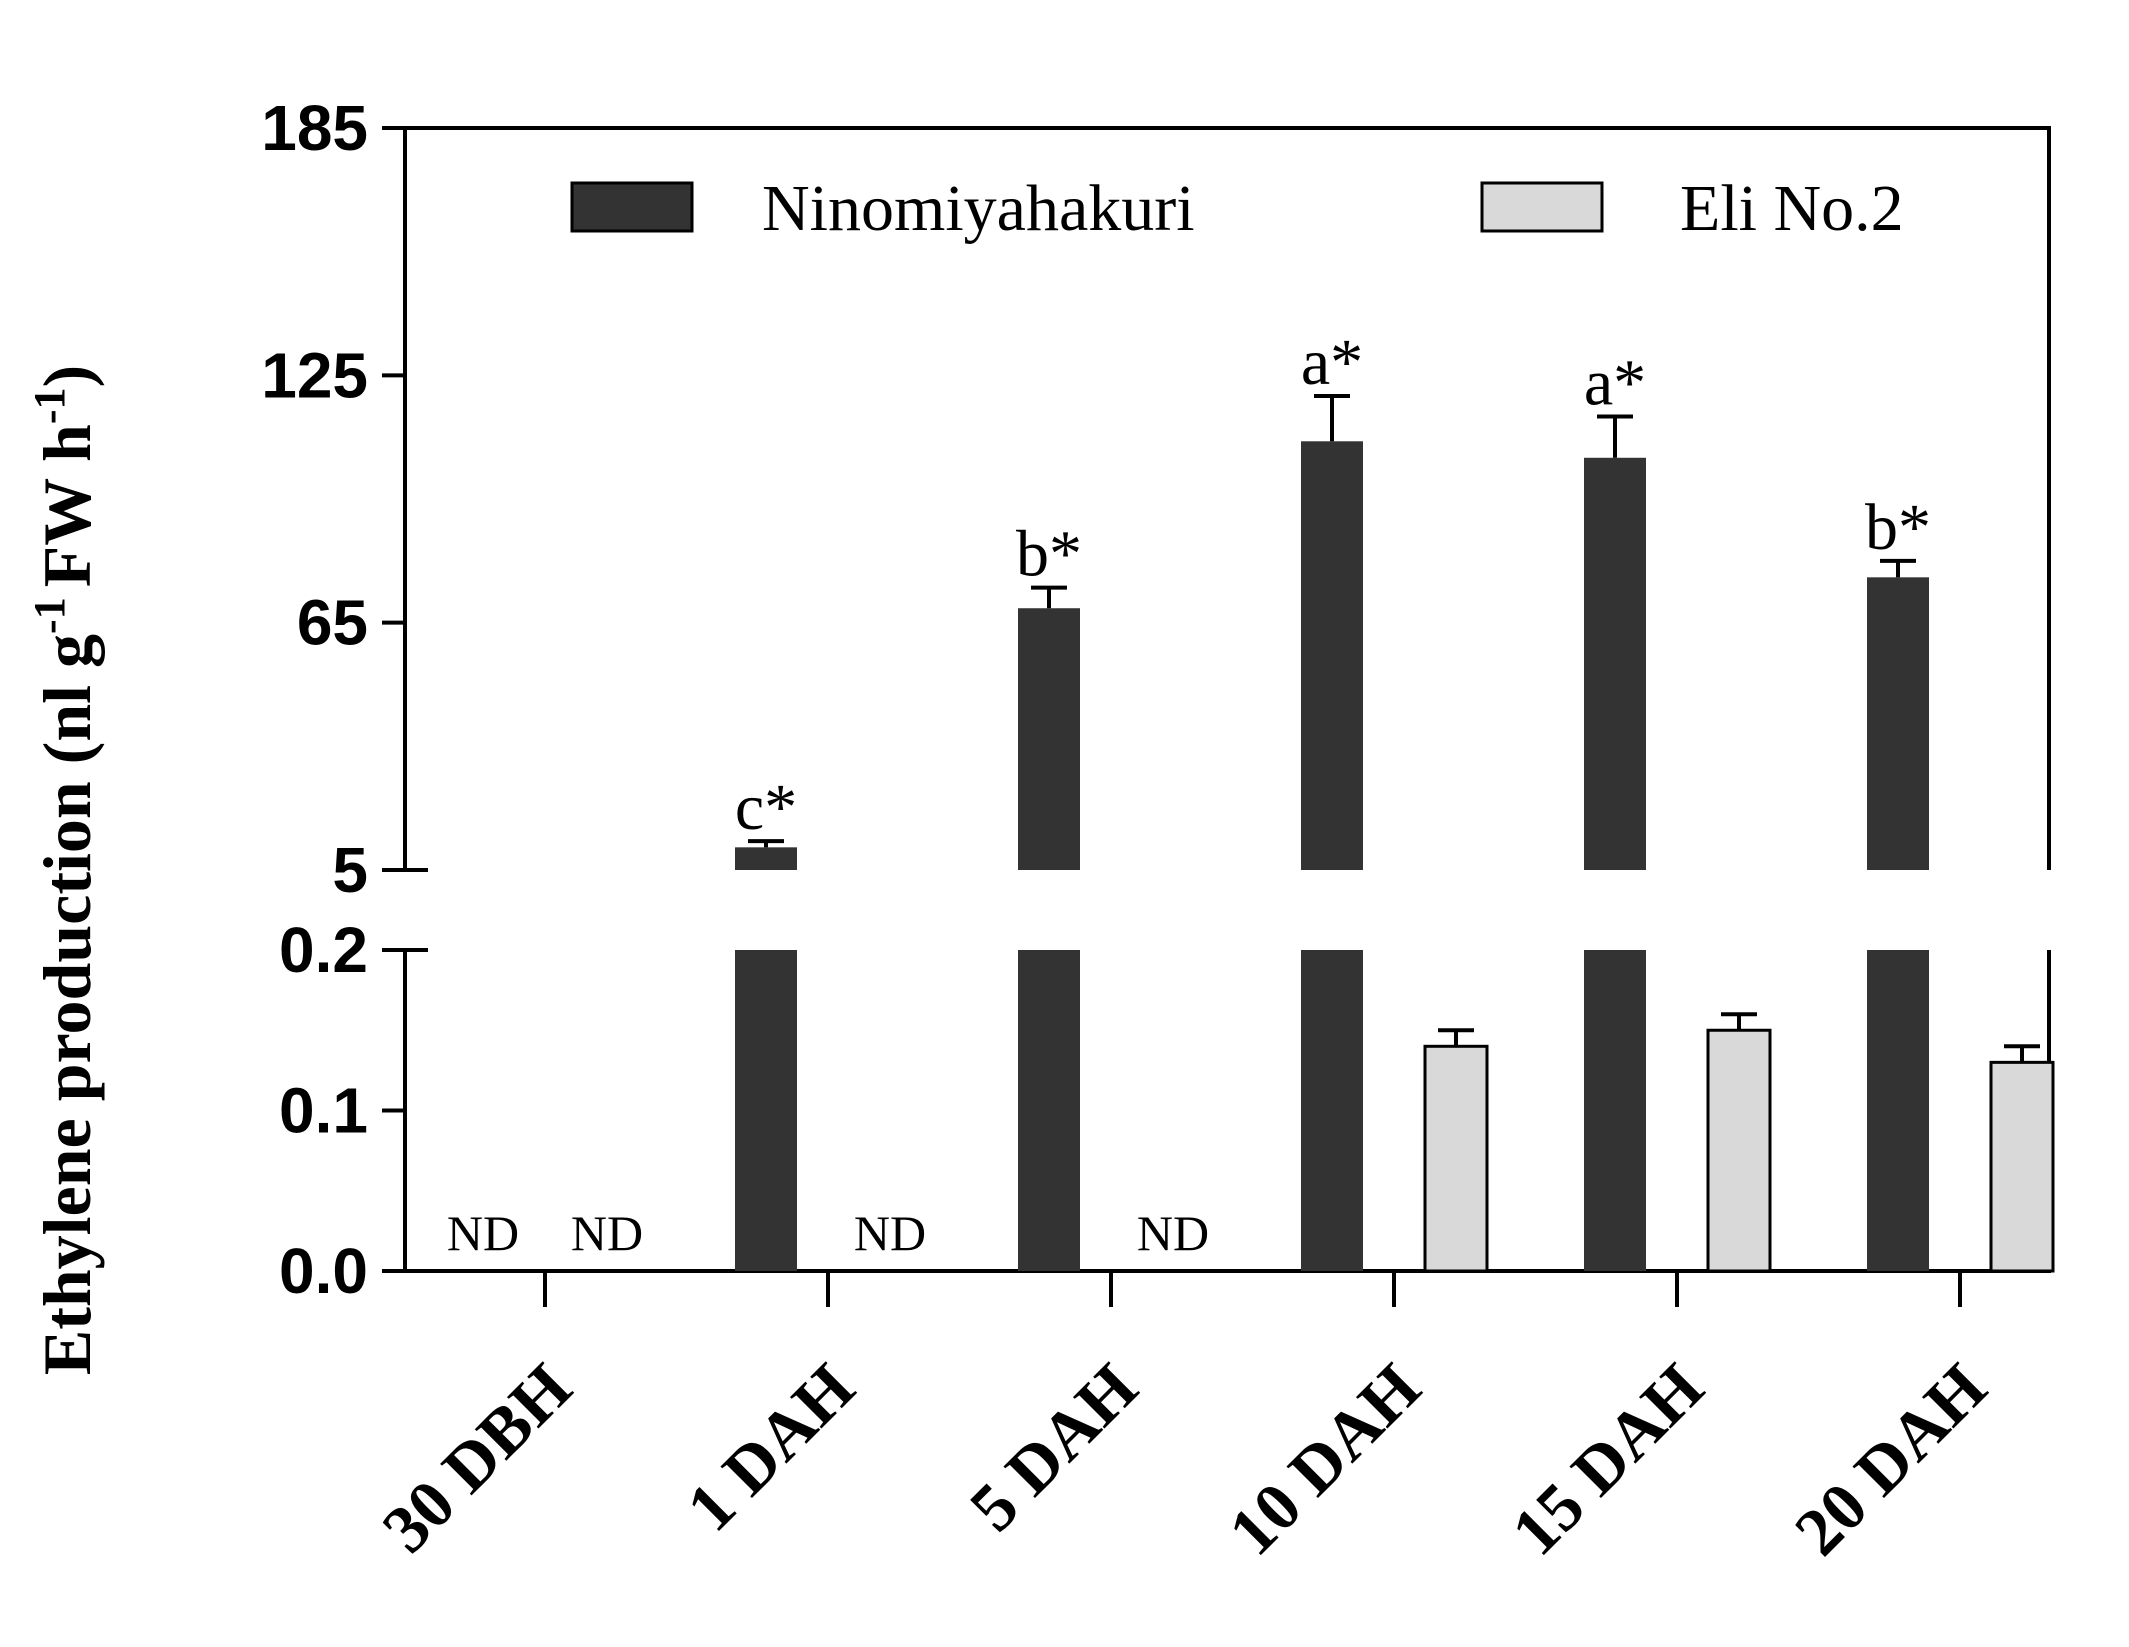 This screenshot has height=1647, width=2129. What do you see at coordinates (1053, 1447) in the screenshot?
I see `x-tick-label: 5 DAH` at bounding box center [1053, 1447].